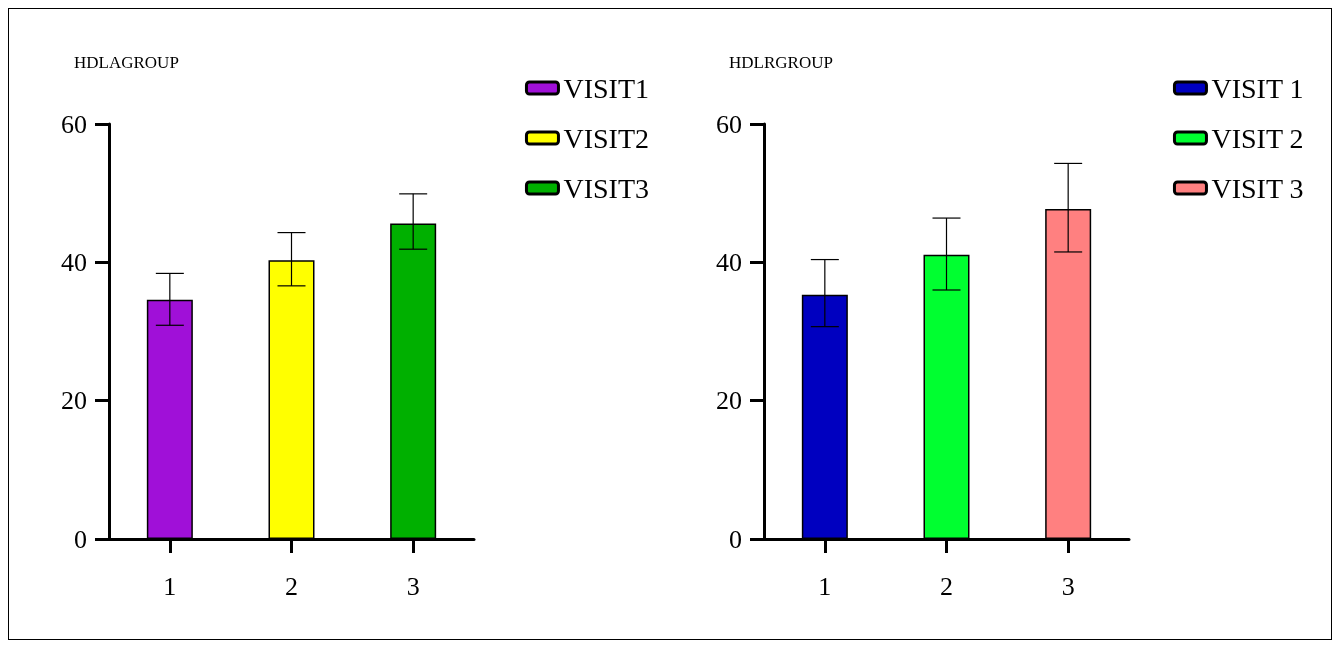 The image size is (1341, 648). Describe the element at coordinates (1257, 138) in the screenshot. I see `legend-label: VISIT 2` at that location.